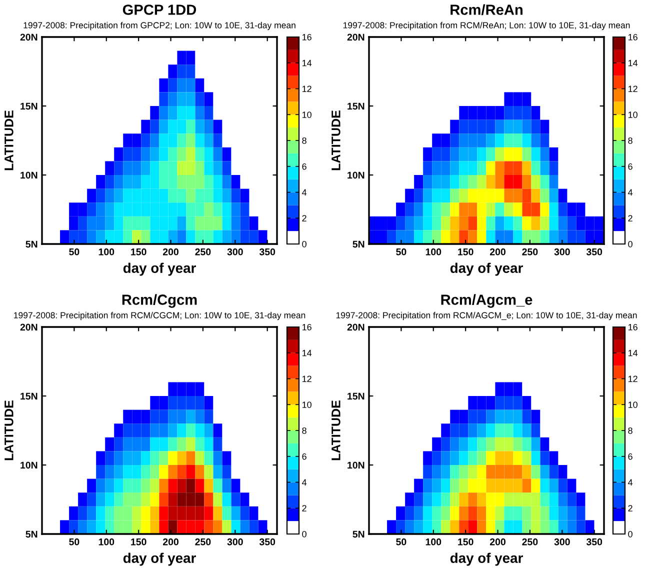 This screenshot has width=645, height=574. Describe the element at coordinates (486, 26) in the screenshot. I see `chart-subtitle: 1997-2008: Precipitation from RCM/ReAn; Lon: 10W to 10E, 31-day mean` at that location.